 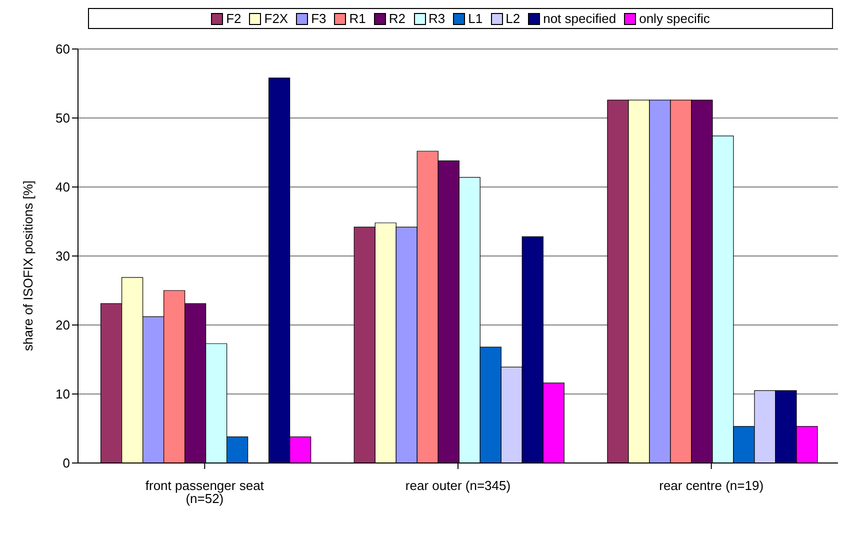 I want to click on legend-label: F2, so click(x=233, y=18).